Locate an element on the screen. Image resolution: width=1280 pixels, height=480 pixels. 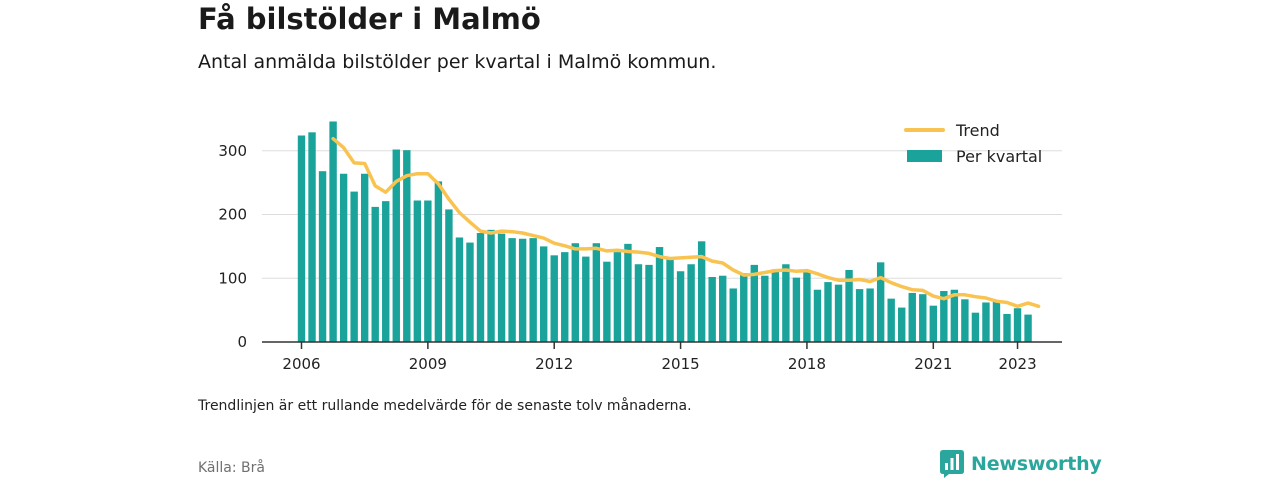
legend-bars-swatch is located at coordinates (924, 156).